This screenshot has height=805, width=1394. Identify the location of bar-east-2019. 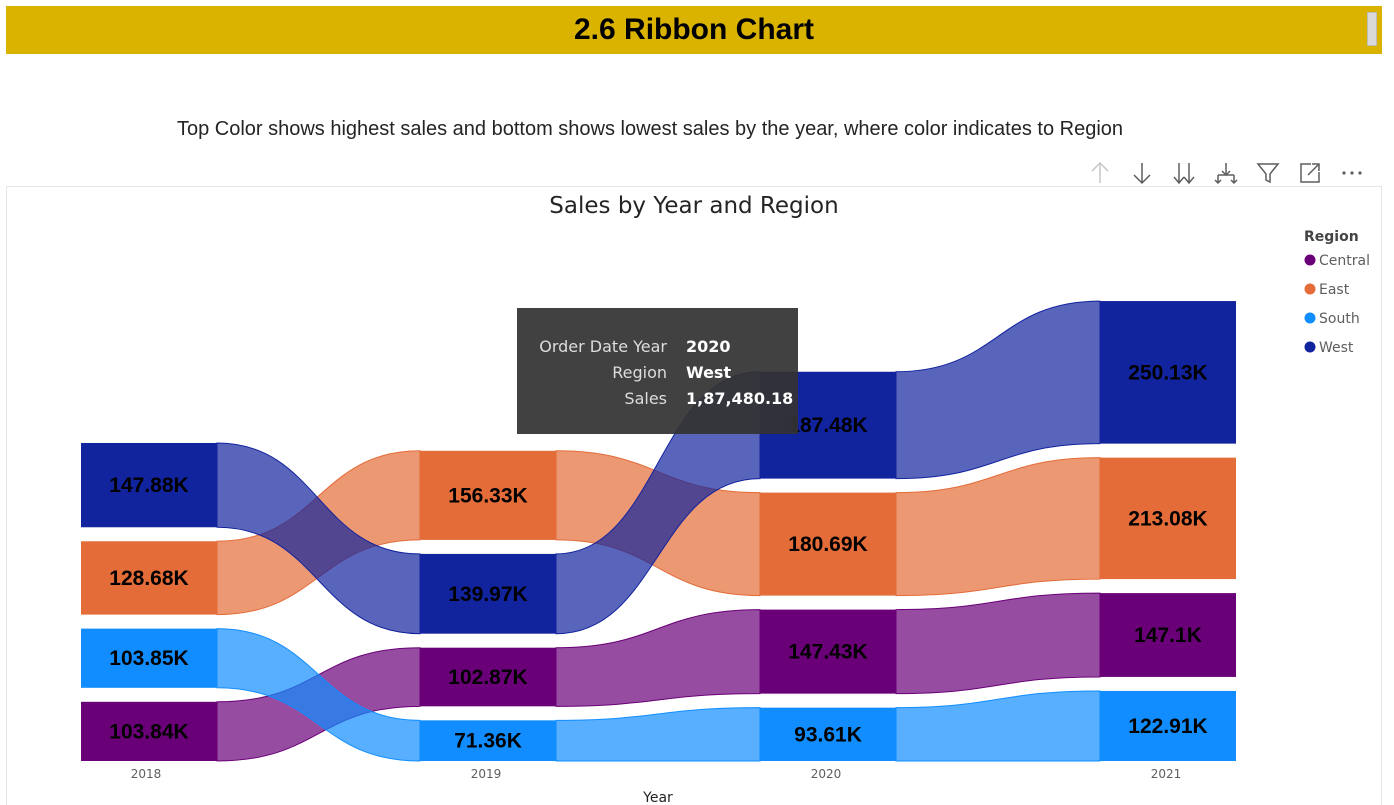
(488, 495).